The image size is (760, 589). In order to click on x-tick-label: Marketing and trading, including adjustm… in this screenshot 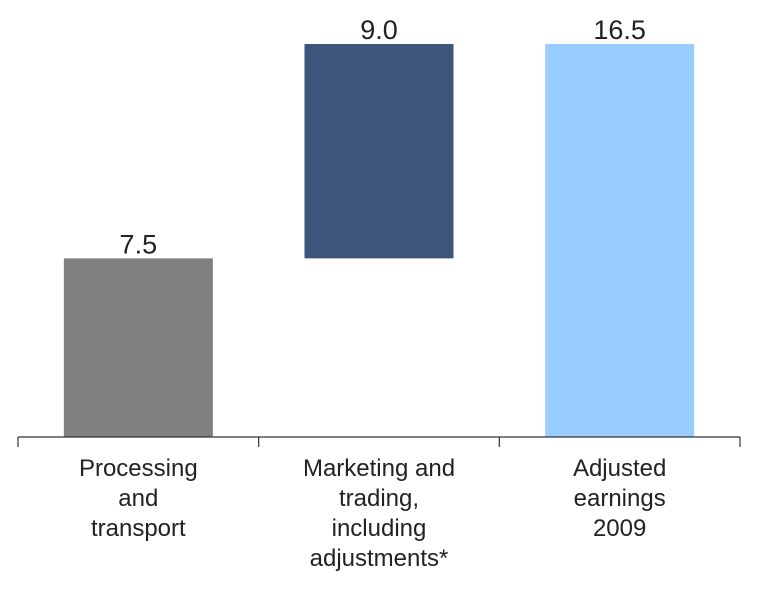, I will do `click(379, 513)`.